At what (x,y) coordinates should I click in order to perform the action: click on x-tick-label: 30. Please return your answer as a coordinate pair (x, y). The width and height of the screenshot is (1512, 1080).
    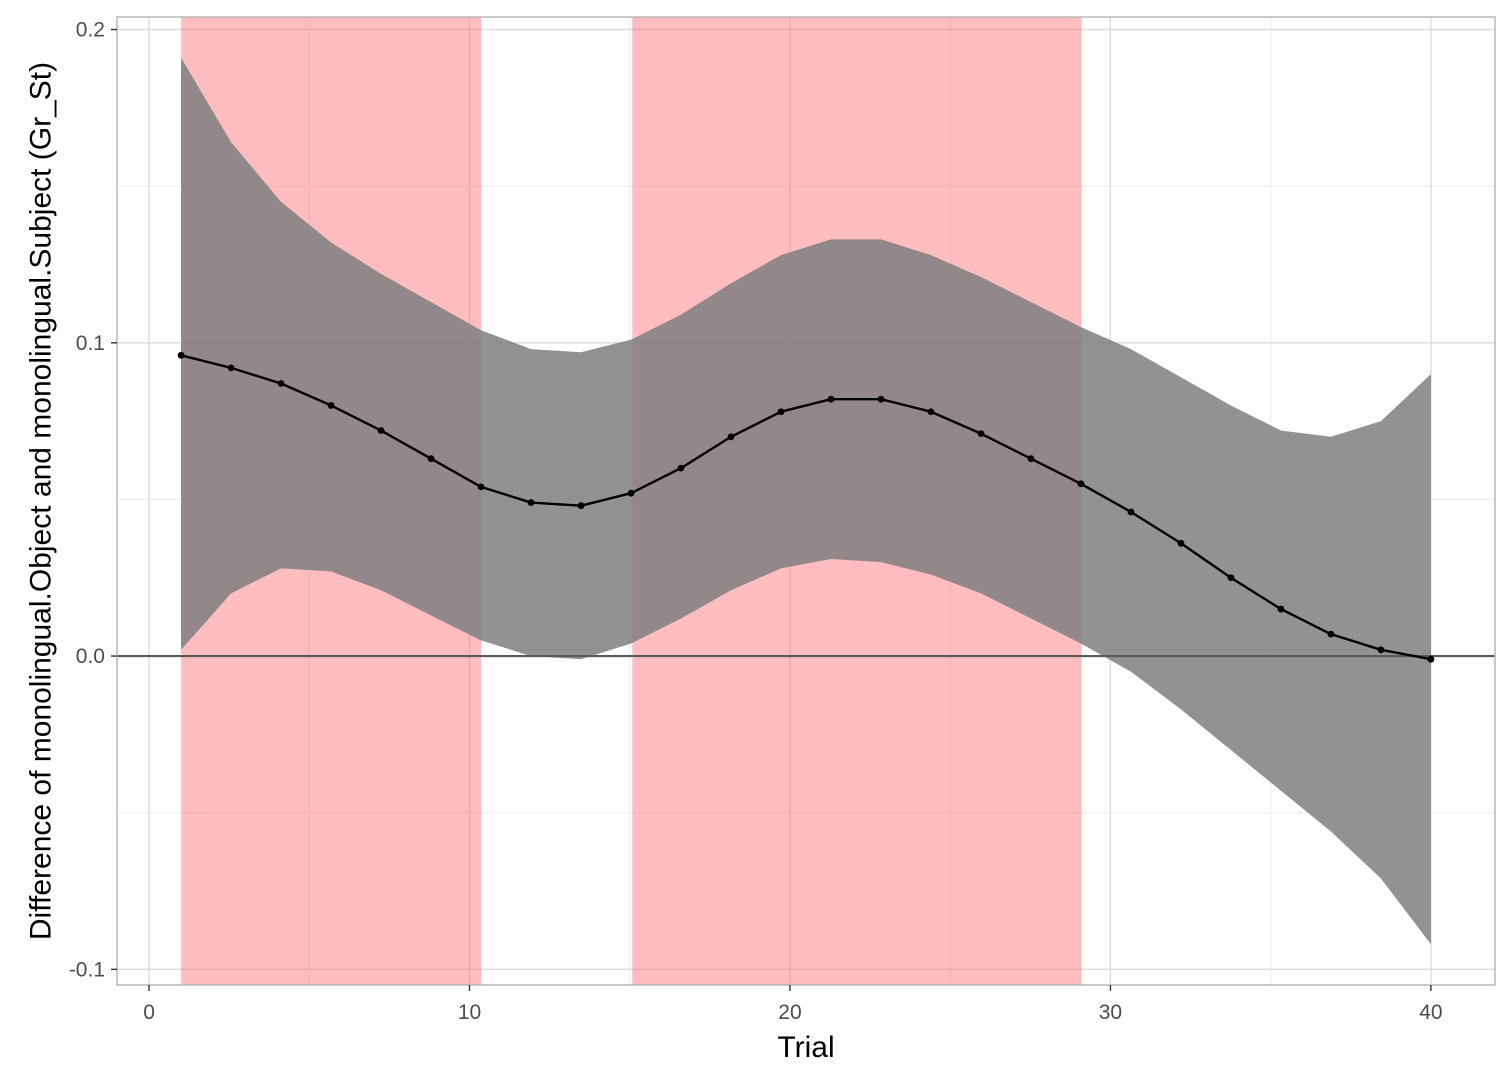
    Looking at the image, I should click on (1110, 1012).